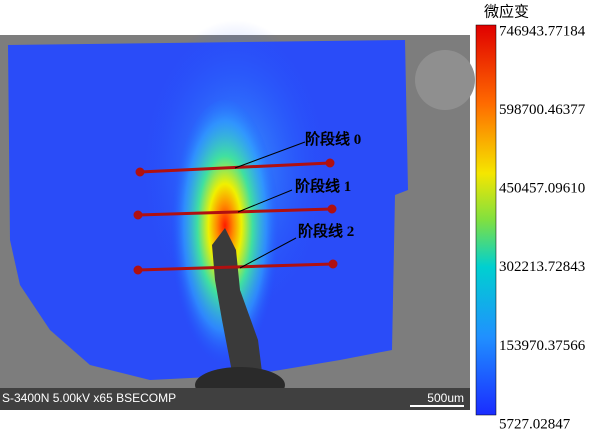  I want to click on colorbar-label: 5727.02847, so click(535, 424).